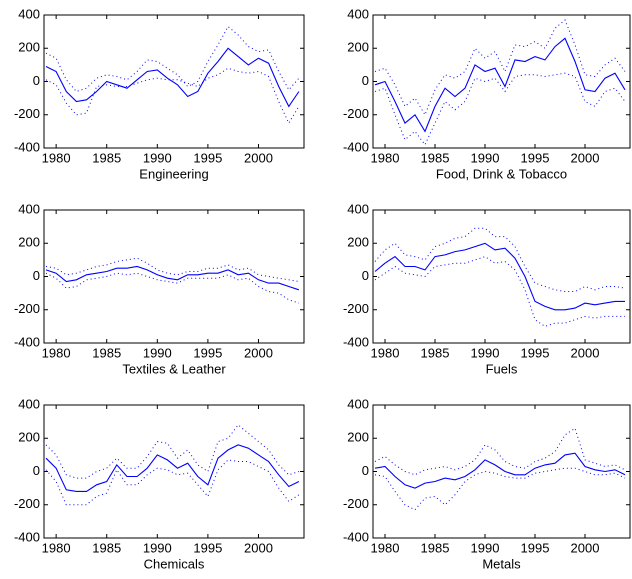 The width and height of the screenshot is (632, 579). What do you see at coordinates (173, 173) in the screenshot?
I see `x-axis-label: Engineering` at bounding box center [173, 173].